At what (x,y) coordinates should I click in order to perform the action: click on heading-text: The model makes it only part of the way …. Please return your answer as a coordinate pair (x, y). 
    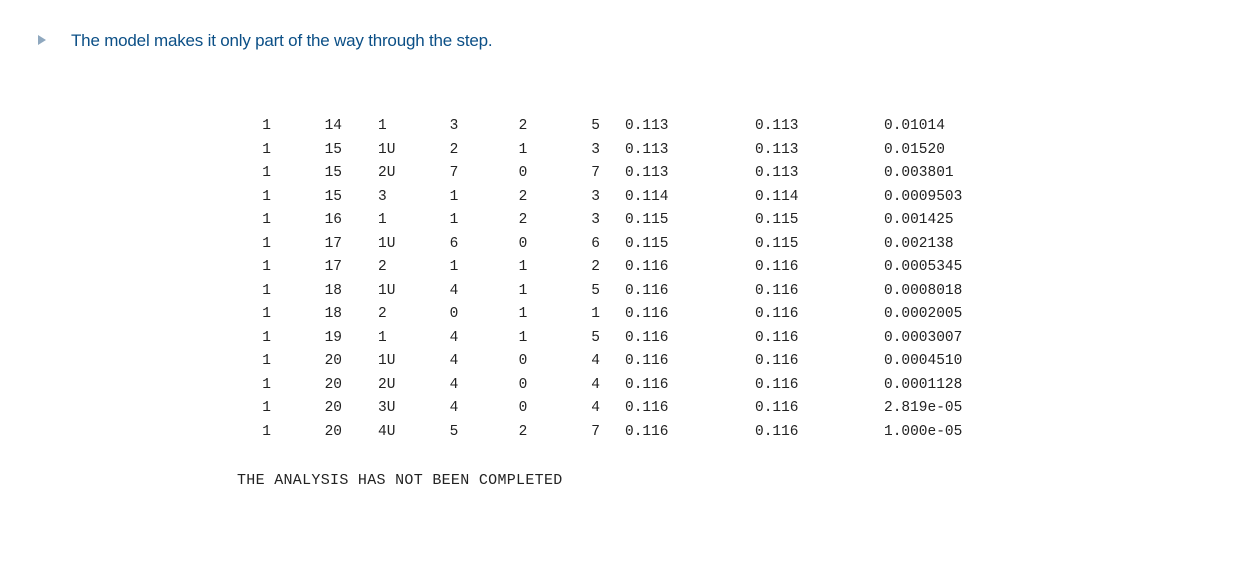
    Looking at the image, I should click on (282, 40).